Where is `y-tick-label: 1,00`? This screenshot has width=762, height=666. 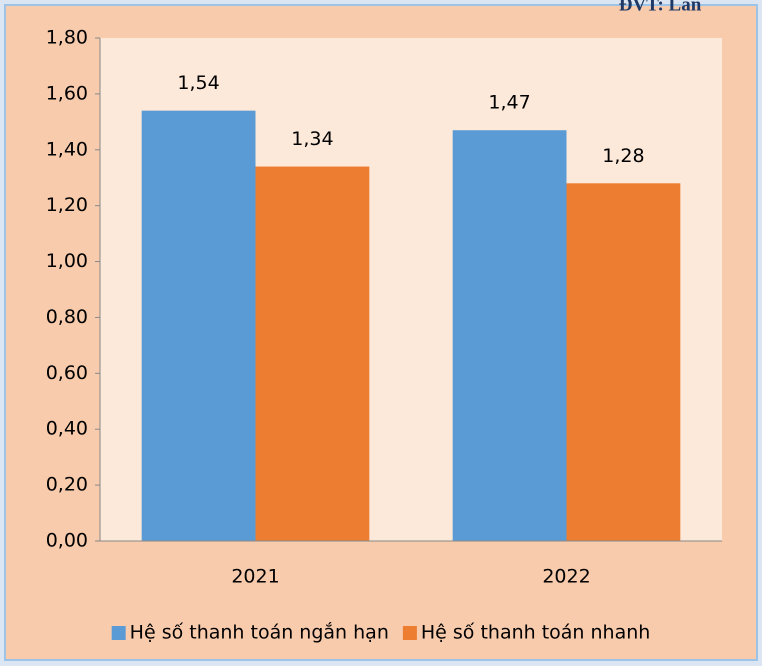 y-tick-label: 1,00 is located at coordinates (67, 261).